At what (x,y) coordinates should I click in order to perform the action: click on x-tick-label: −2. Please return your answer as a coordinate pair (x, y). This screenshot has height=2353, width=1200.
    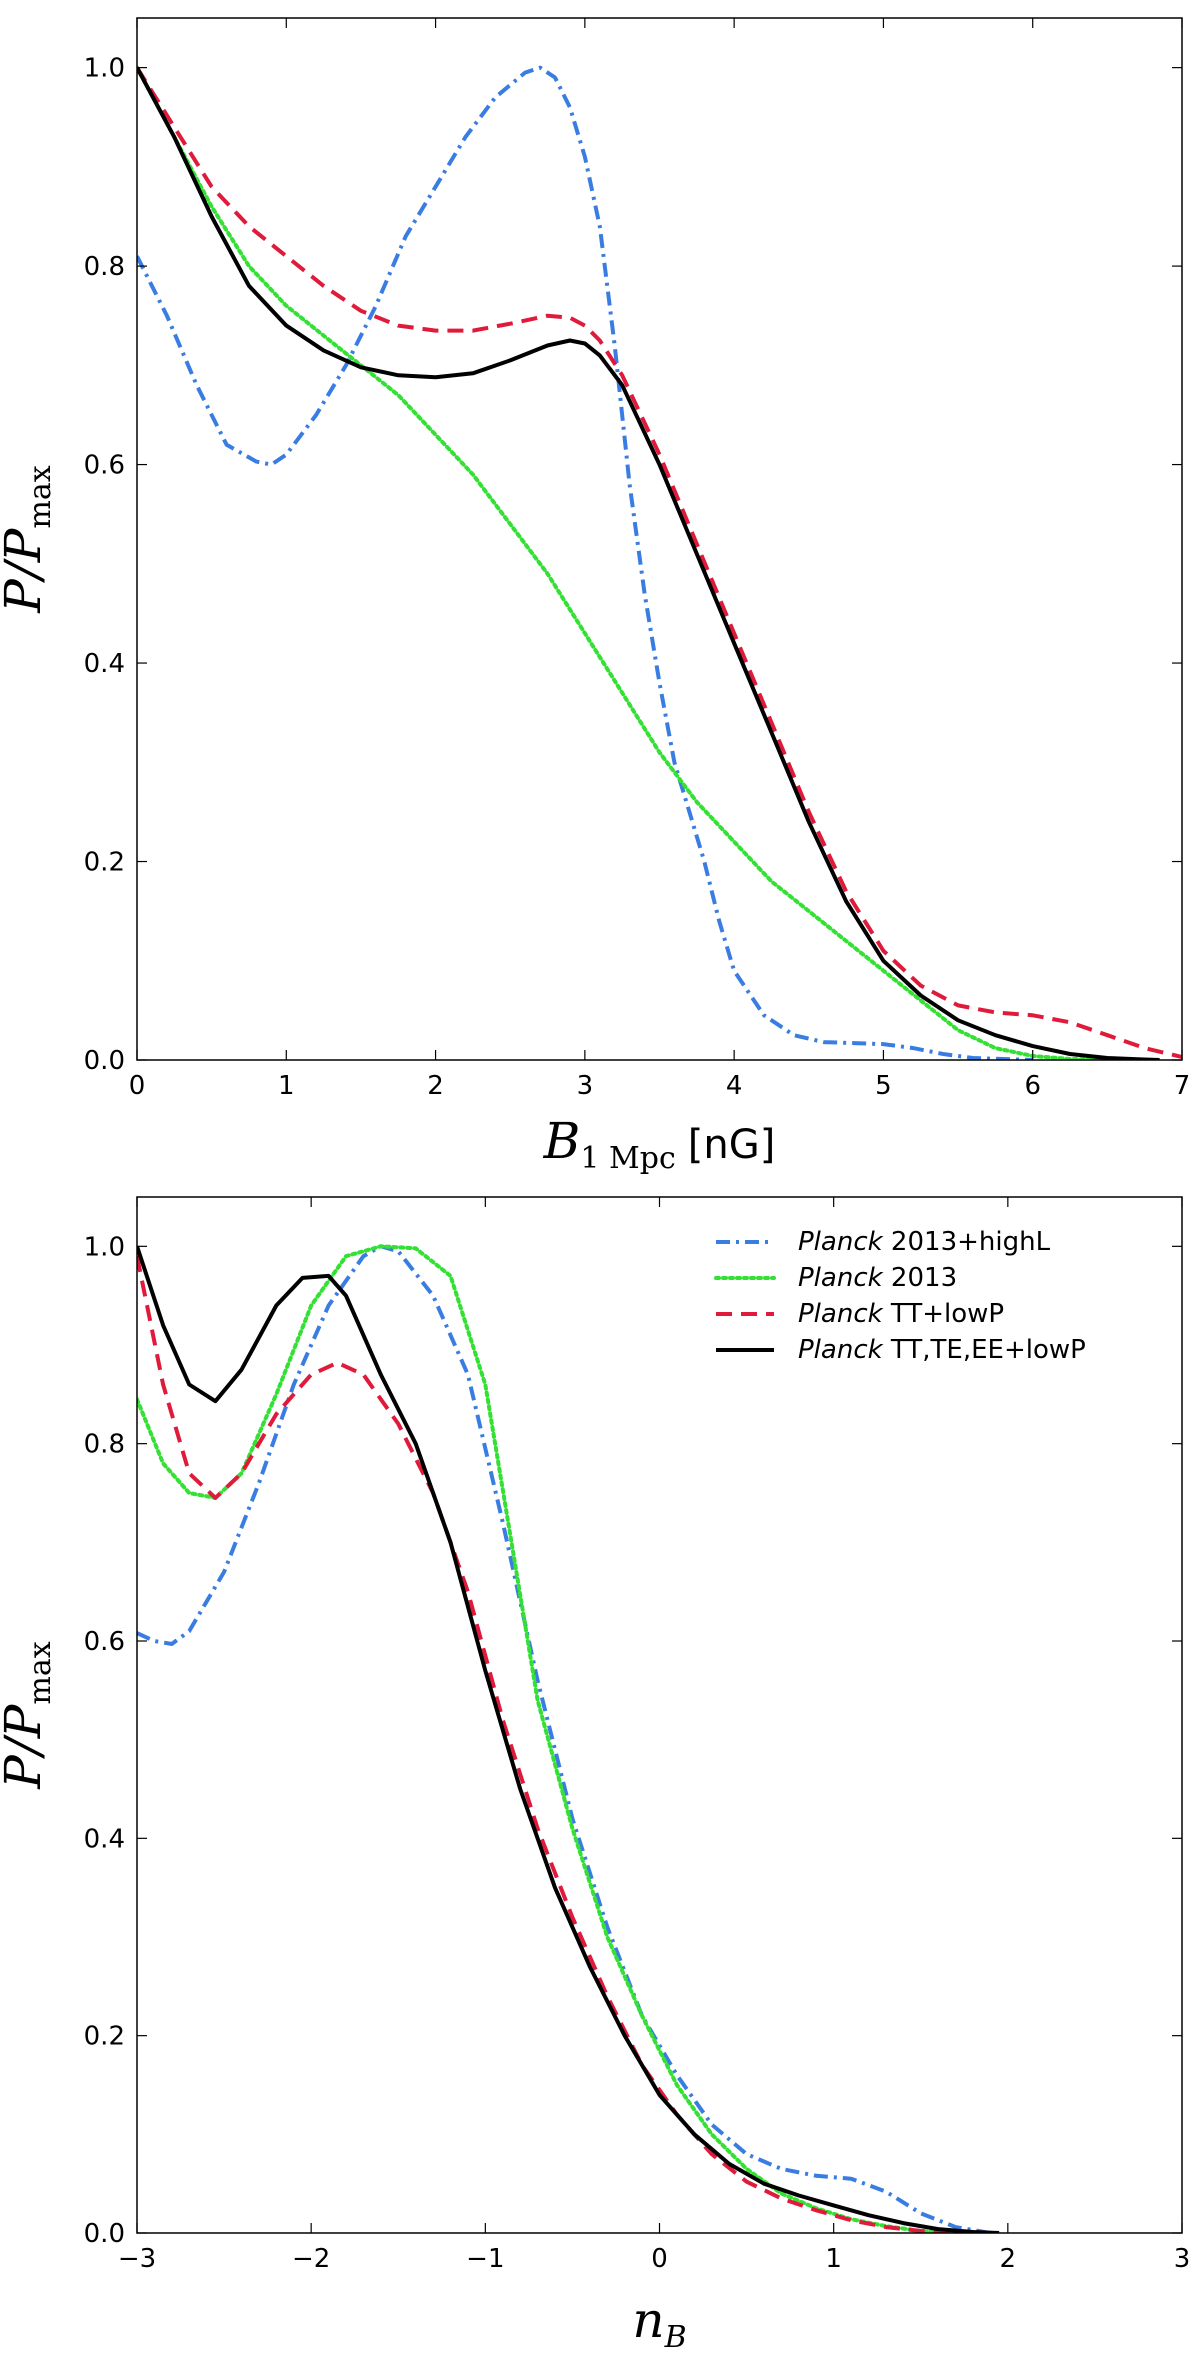
    Looking at the image, I should click on (311, 2259).